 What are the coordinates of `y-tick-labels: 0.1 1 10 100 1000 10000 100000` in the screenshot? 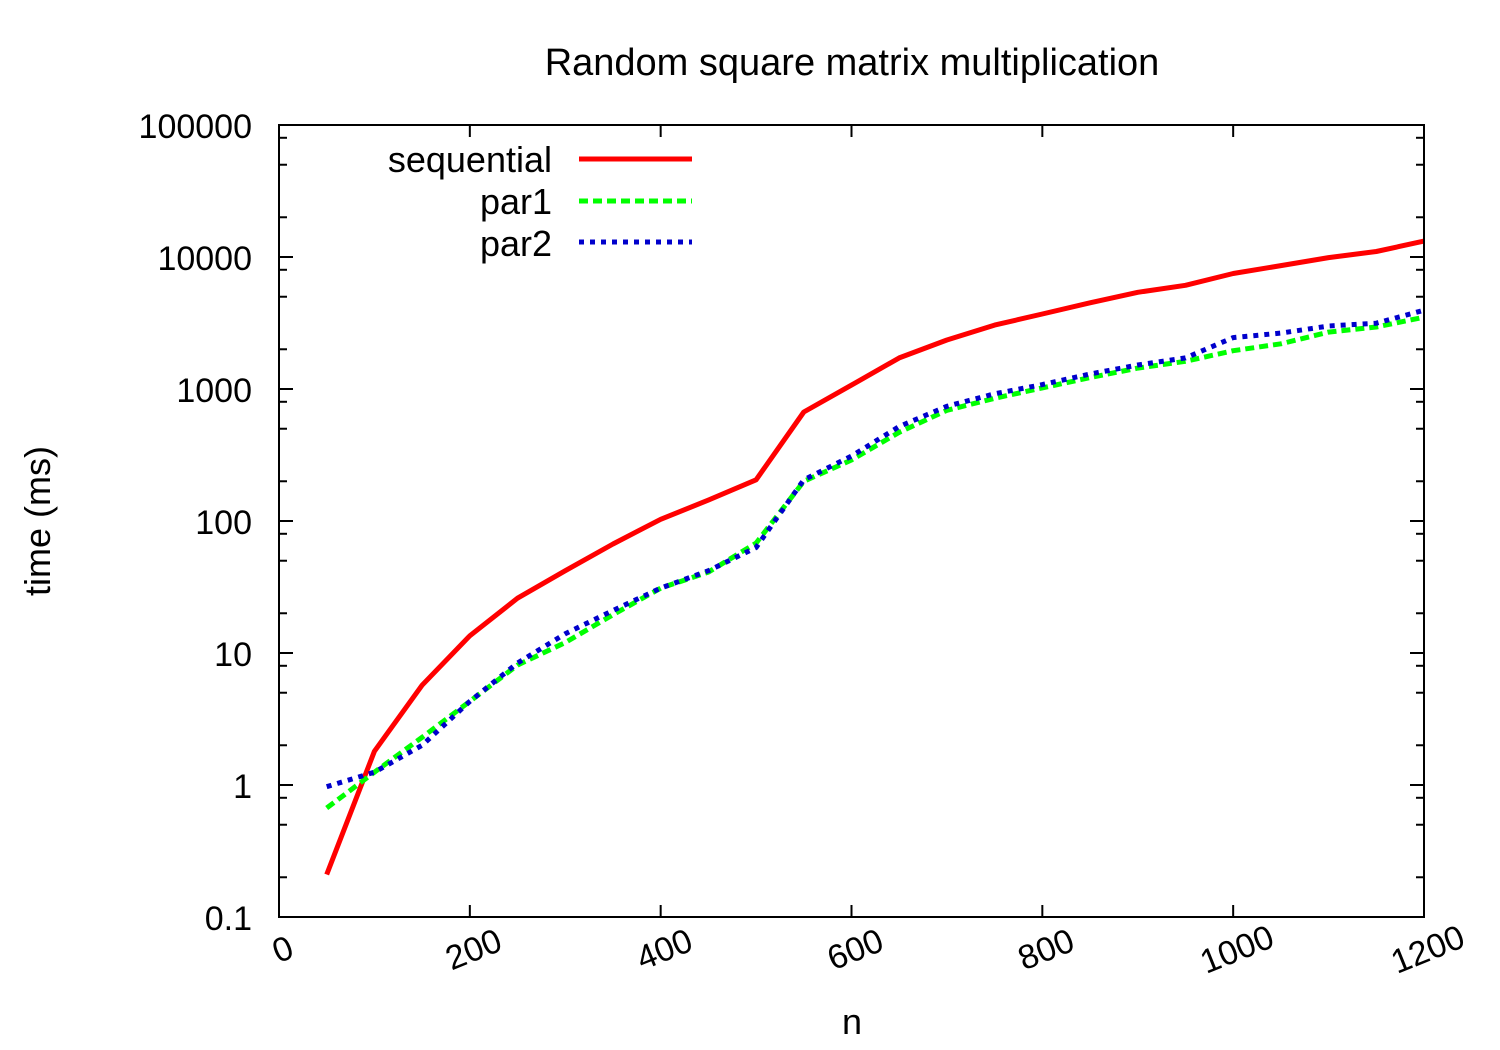 It's located at (195, 523).